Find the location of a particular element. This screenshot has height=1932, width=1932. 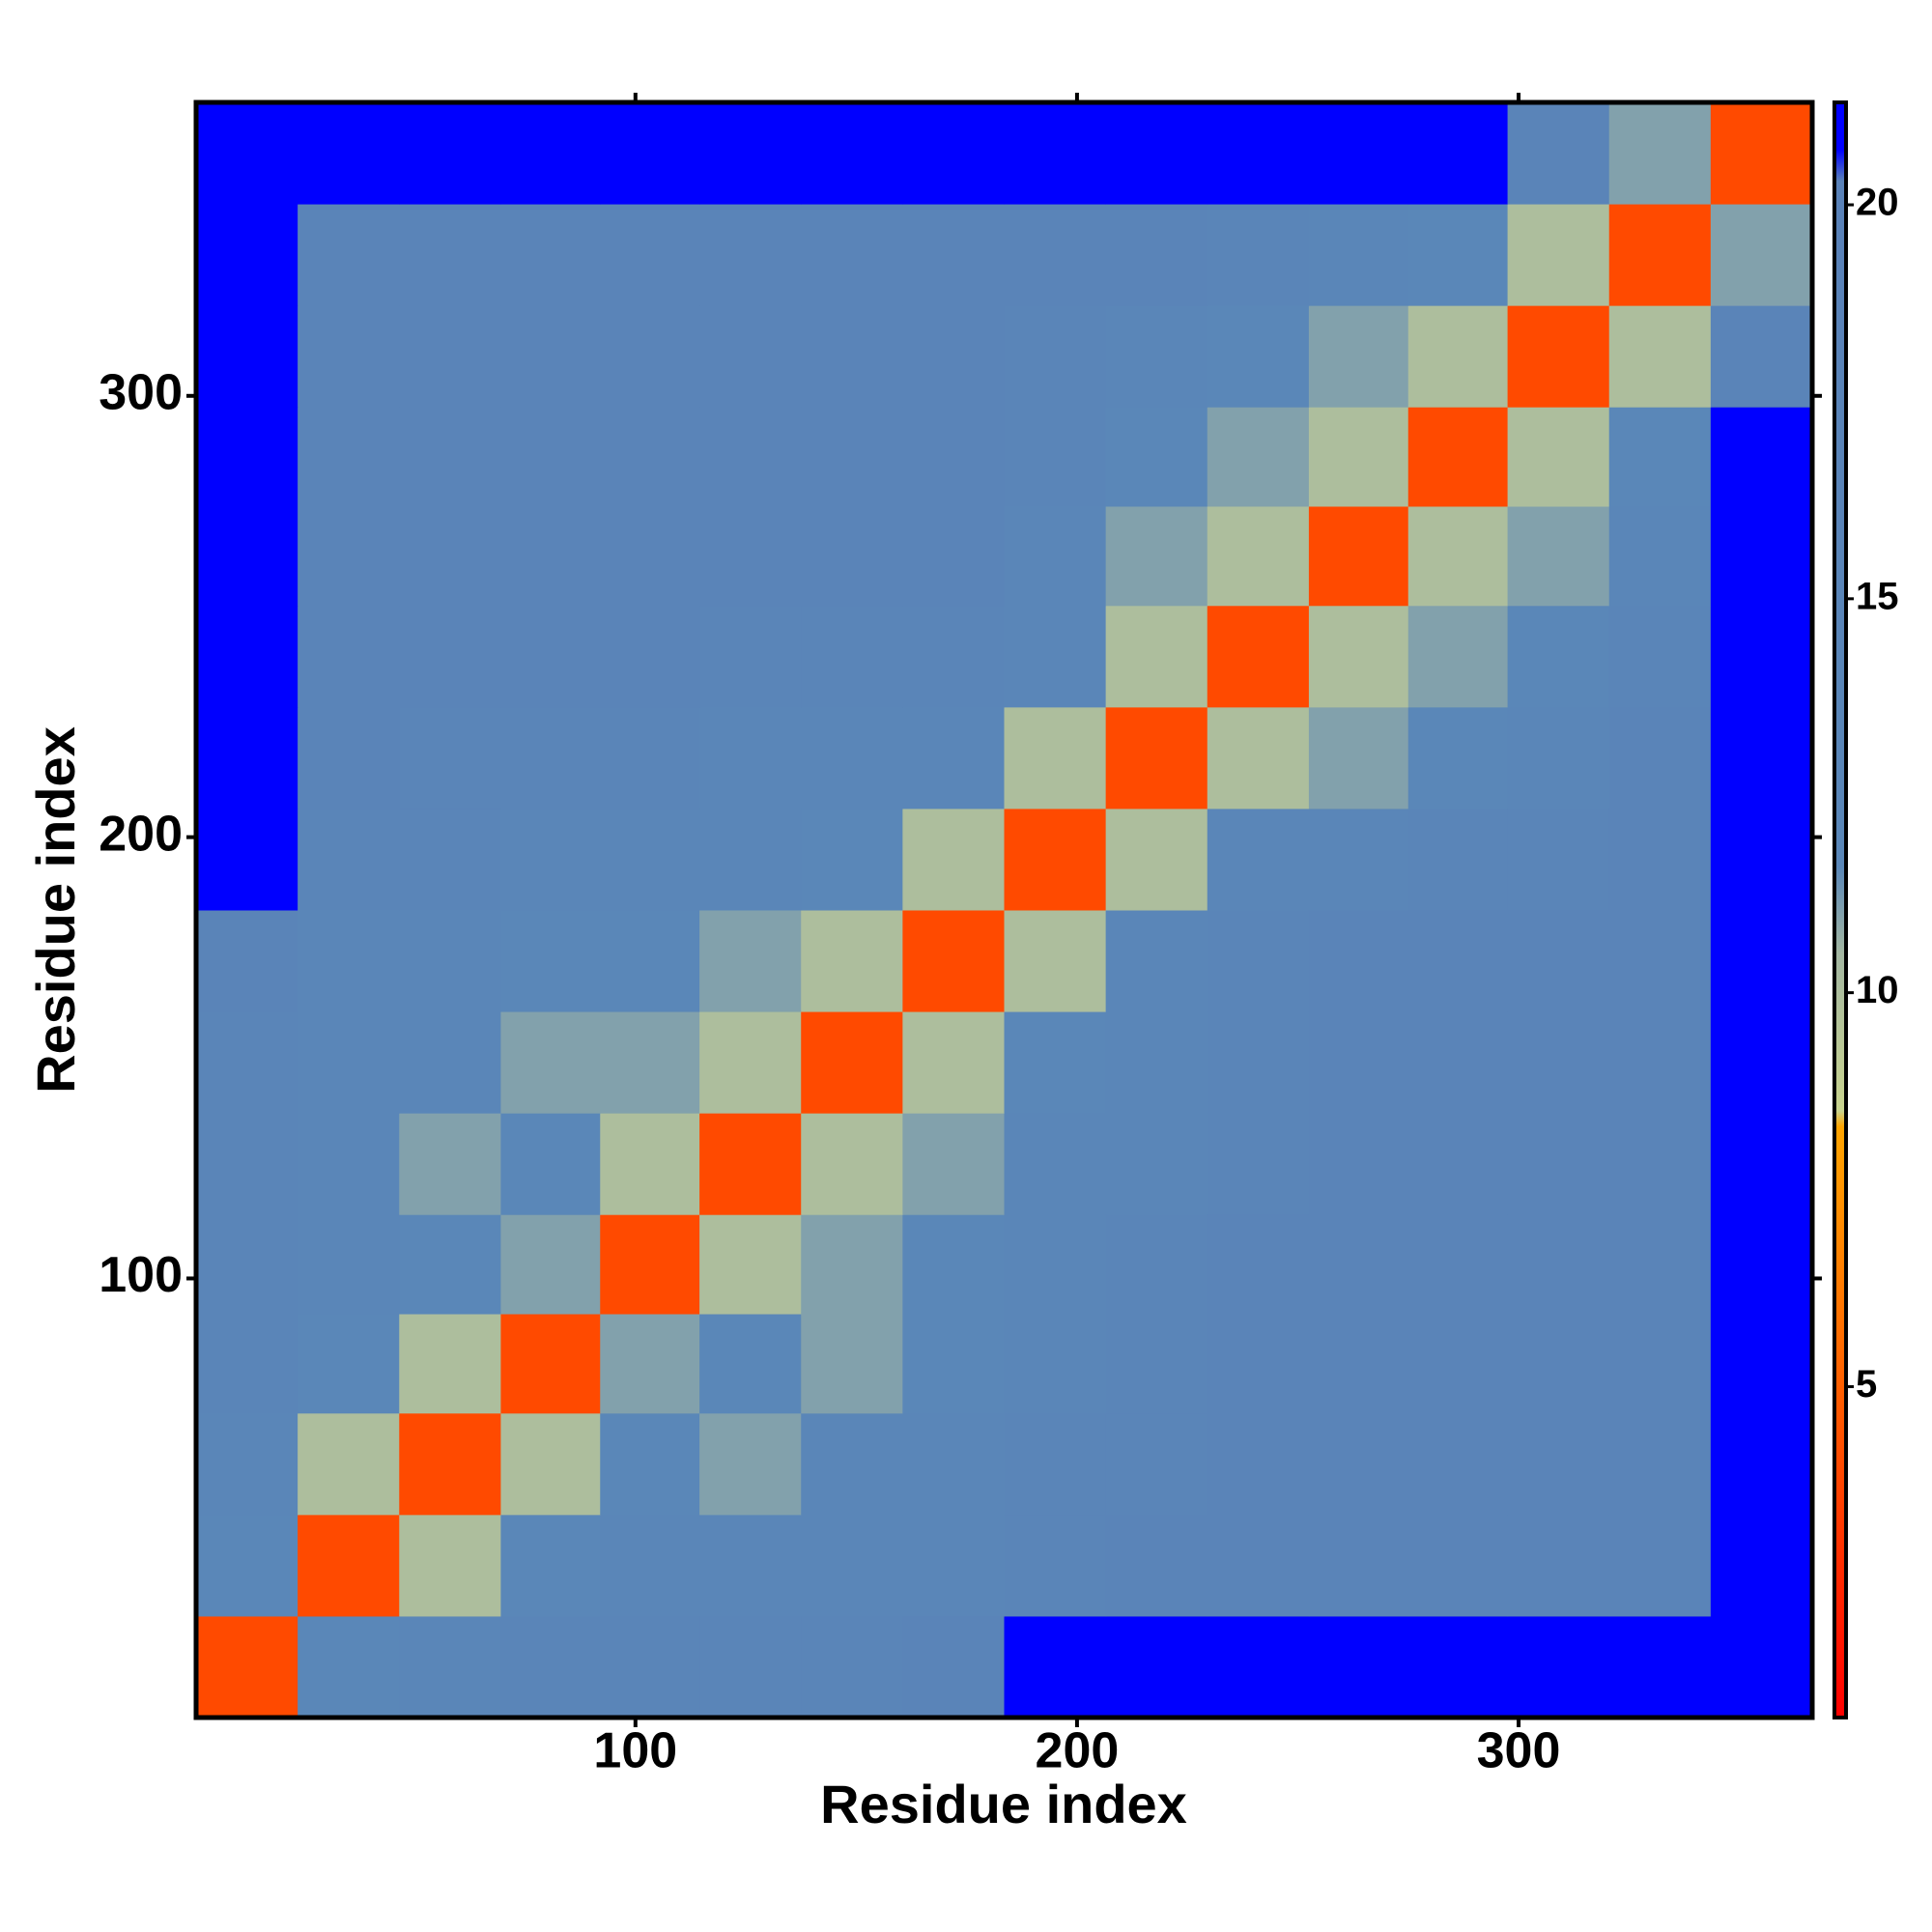

colorbar is located at coordinates (1840, 909).